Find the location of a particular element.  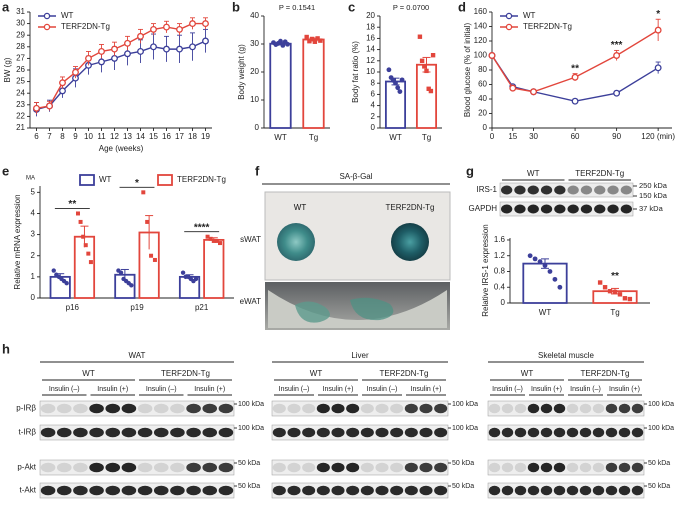

y-tick-label: 29 is located at coordinates (20, 34).